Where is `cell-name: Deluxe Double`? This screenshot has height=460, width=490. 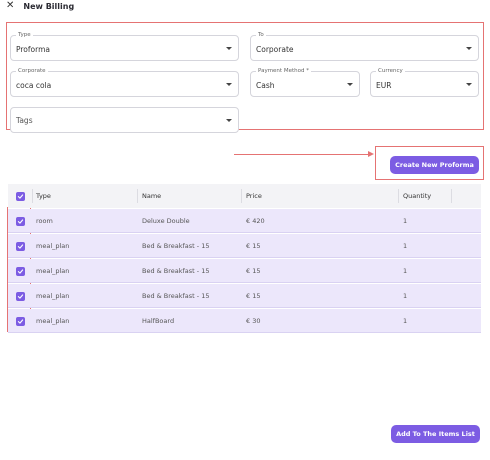 cell-name: Deluxe Double is located at coordinates (166, 221).